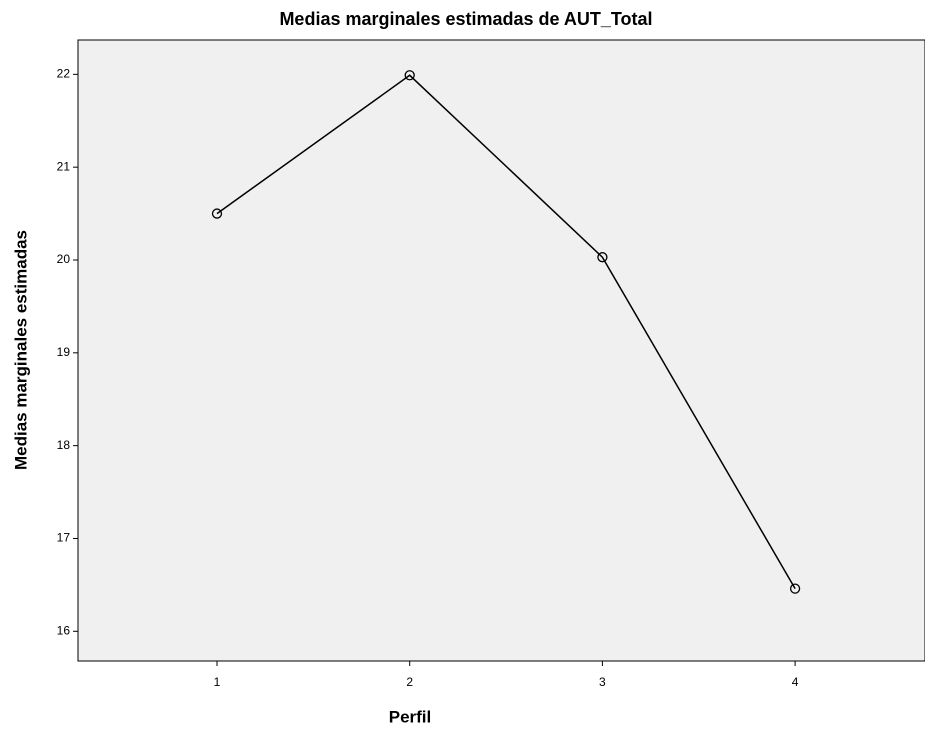  Describe the element at coordinates (64, 74) in the screenshot. I see `y-tick-label: 22` at that location.